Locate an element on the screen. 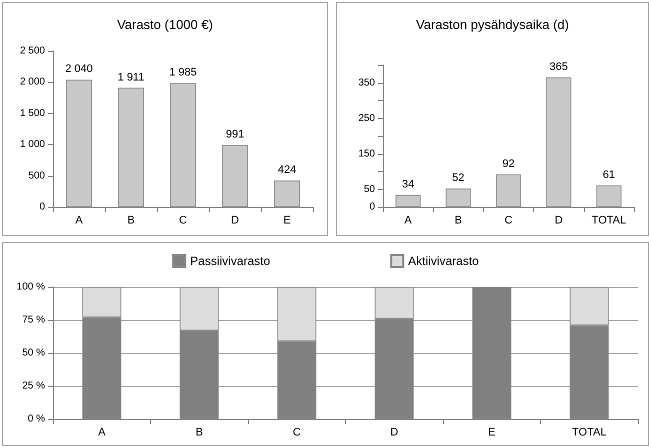 This screenshot has height=448, width=651. y-tick-label: 150 is located at coordinates (367, 154).